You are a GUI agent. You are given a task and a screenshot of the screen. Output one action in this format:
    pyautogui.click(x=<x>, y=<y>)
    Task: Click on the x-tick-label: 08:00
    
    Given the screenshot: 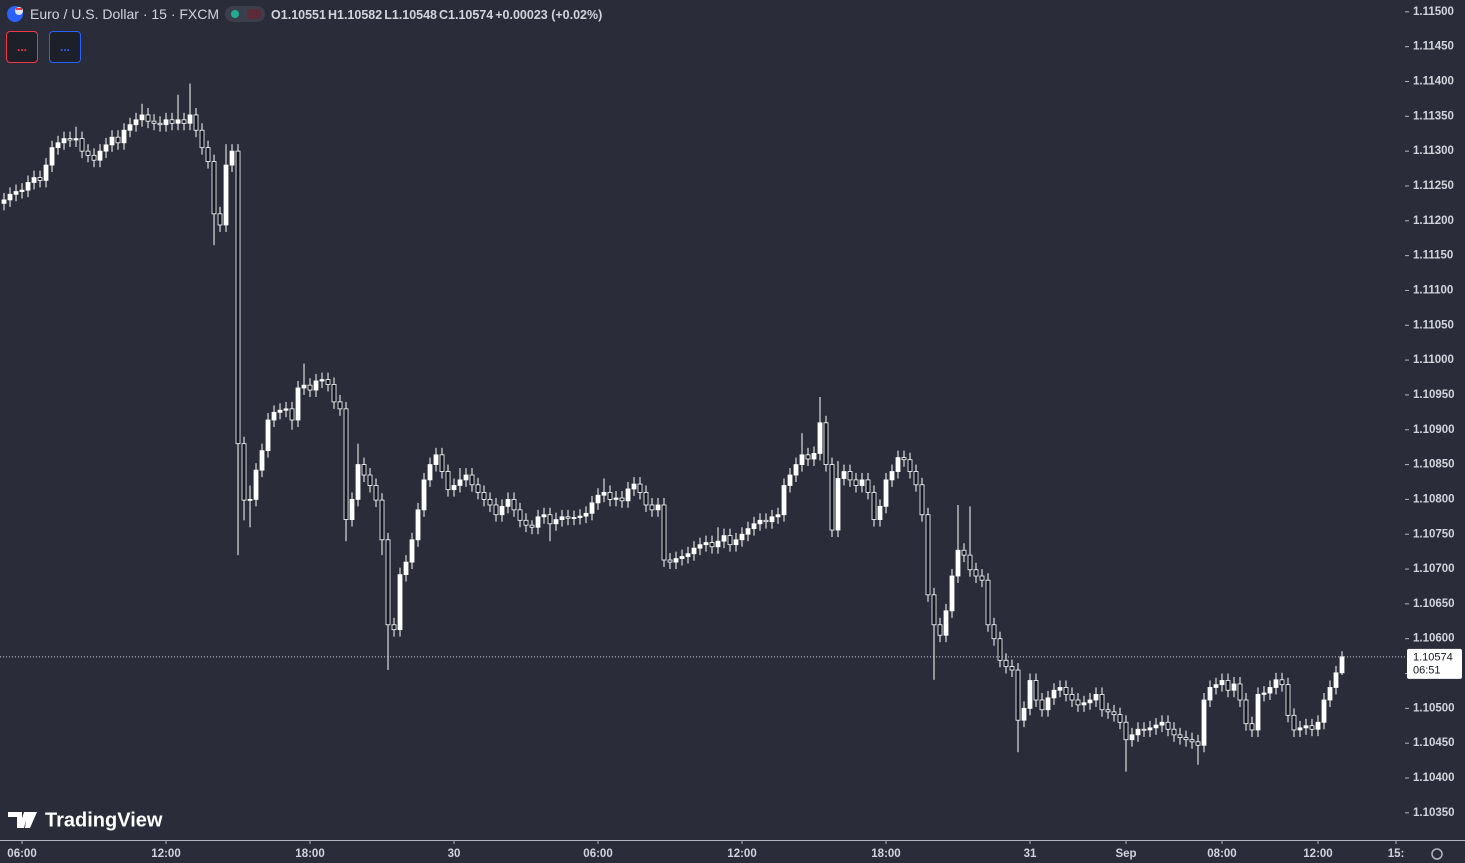 What is the action you would take?
    pyautogui.click(x=1221, y=854)
    